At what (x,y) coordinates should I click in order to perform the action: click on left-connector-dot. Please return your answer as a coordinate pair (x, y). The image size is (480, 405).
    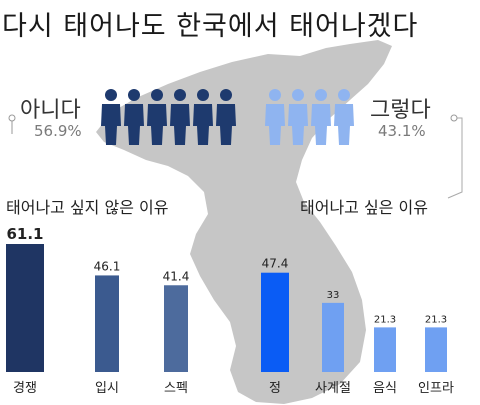
    Looking at the image, I should click on (12, 118).